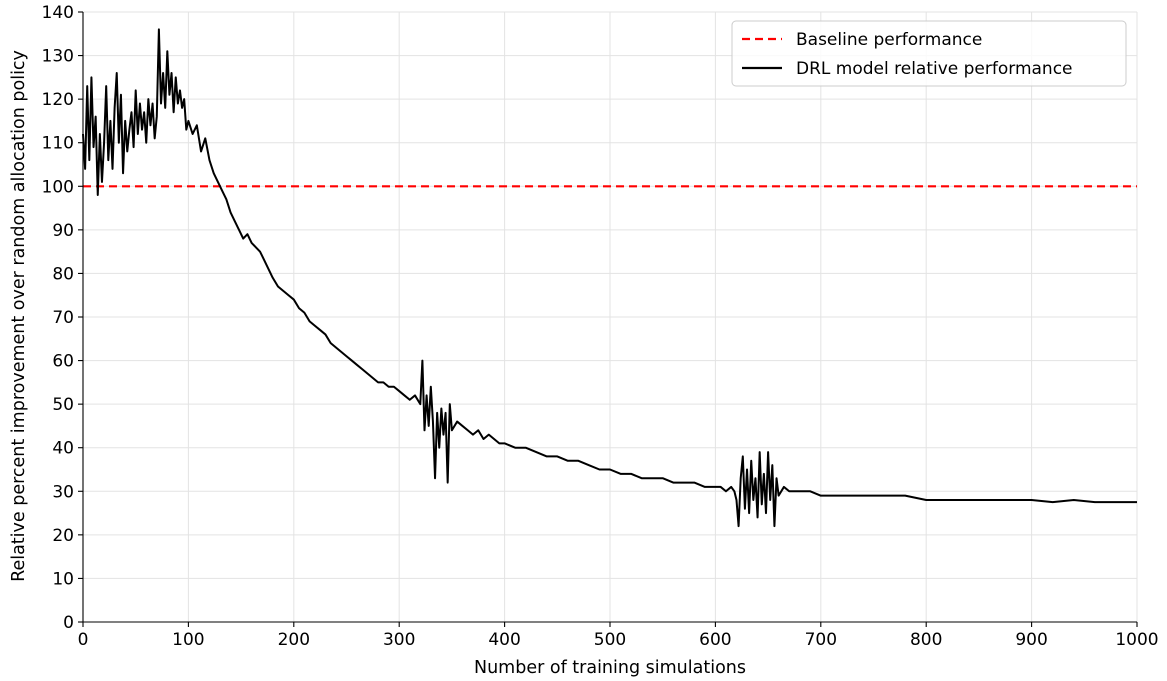 The height and width of the screenshot is (681, 1167). Describe the element at coordinates (58, 100) in the screenshot. I see `y-tick-label: 120` at that location.